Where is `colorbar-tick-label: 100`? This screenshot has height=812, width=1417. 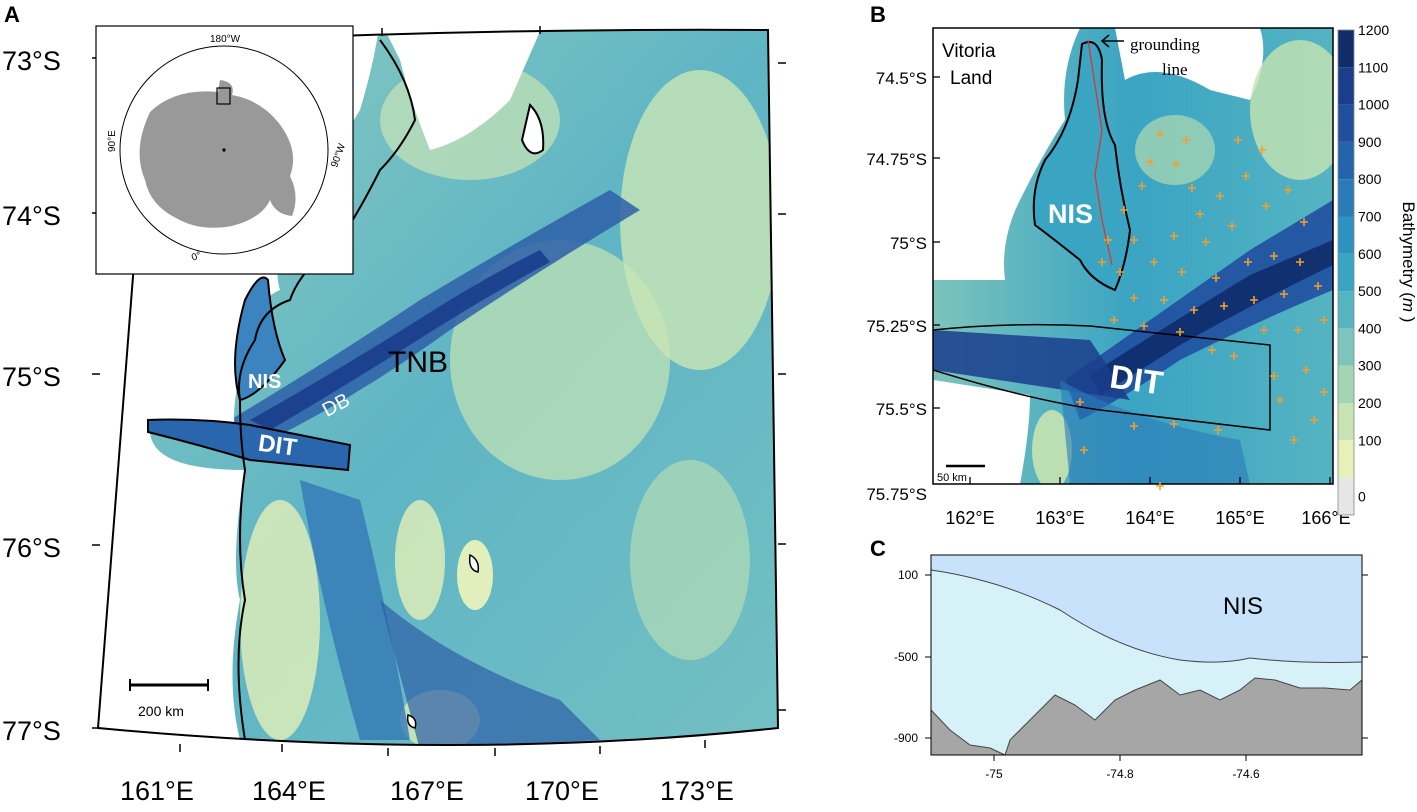
colorbar-tick-label: 100 is located at coordinates (1370, 440).